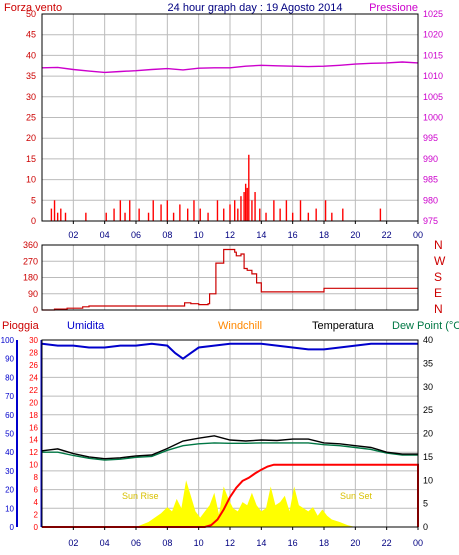  What do you see at coordinates (73, 235) in the screenshot?
I see `wind-x-tick-label: 02` at bounding box center [73, 235].